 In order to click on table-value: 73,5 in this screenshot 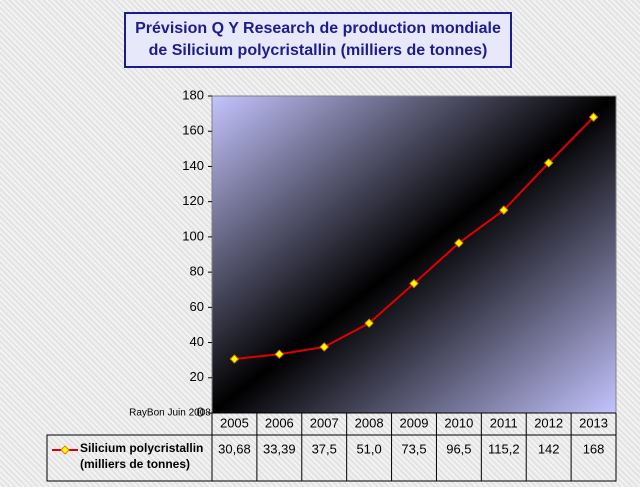, I will do `click(413, 448)`.